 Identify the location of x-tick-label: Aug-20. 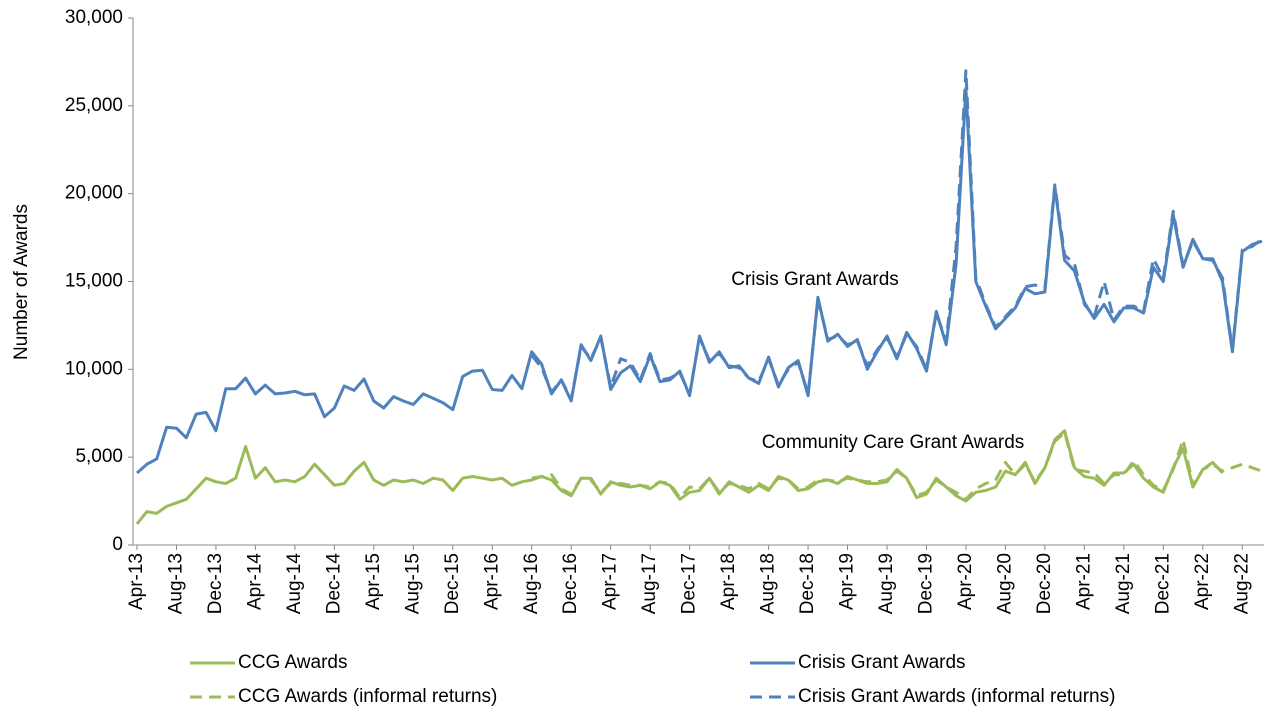
(1004, 583).